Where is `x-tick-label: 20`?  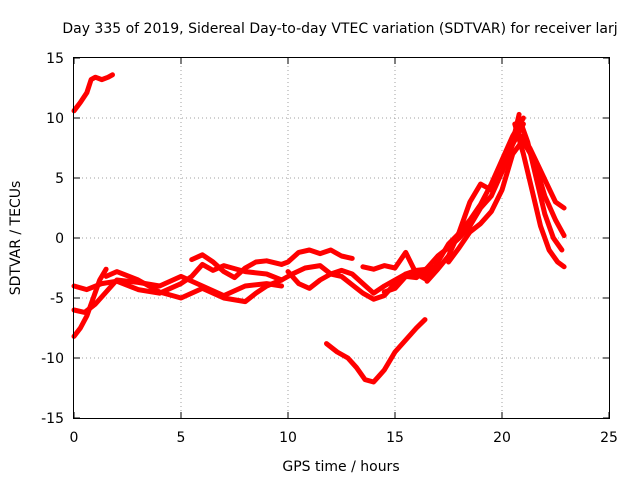 x-tick-label: 20 is located at coordinates (502, 438).